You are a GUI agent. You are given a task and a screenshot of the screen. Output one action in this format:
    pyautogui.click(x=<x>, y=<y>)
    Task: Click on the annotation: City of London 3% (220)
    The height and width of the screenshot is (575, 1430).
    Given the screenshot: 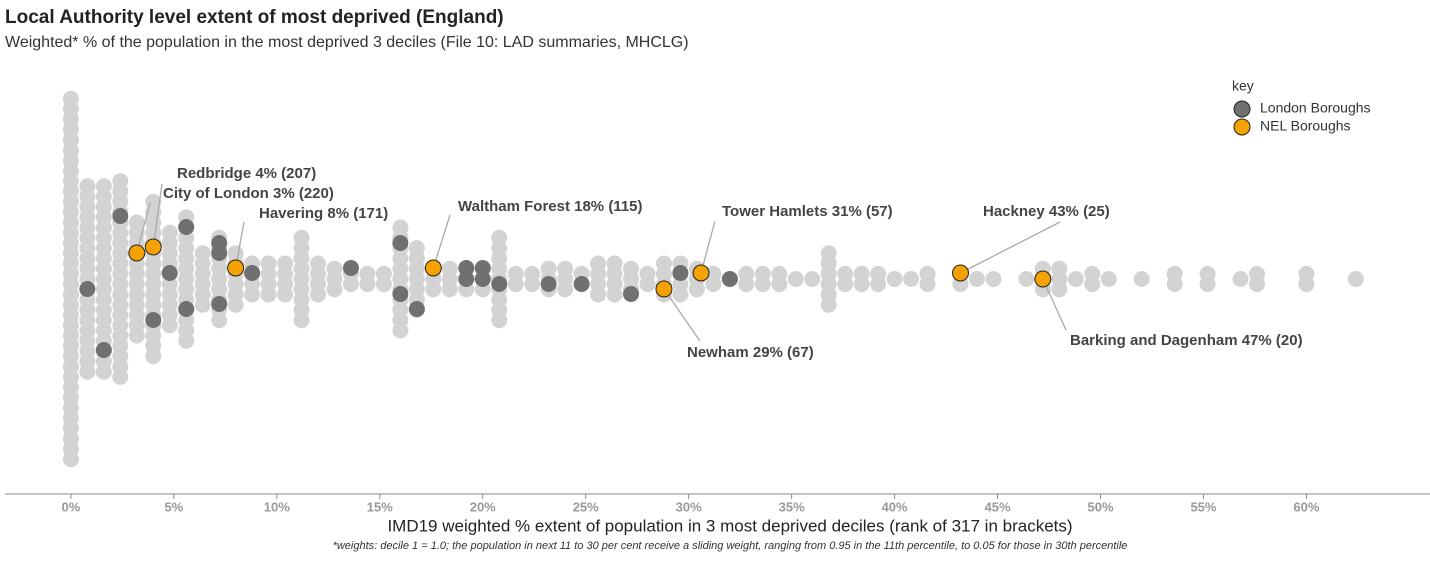 What is the action you would take?
    pyautogui.click(x=248, y=193)
    